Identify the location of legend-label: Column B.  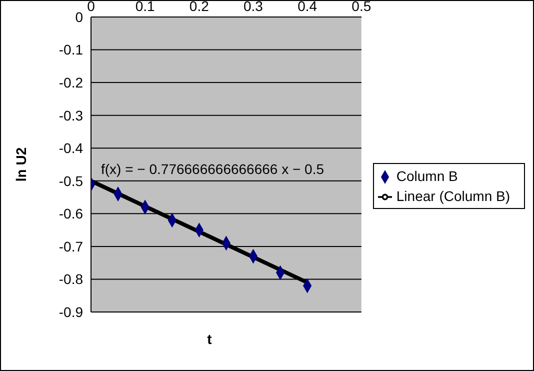
(427, 176).